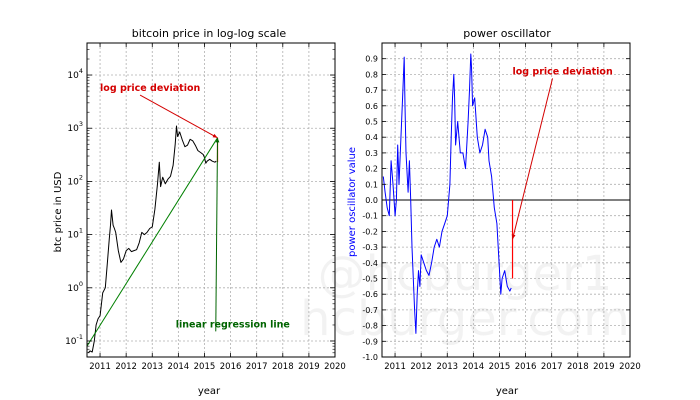 The height and width of the screenshot is (400, 700). I want to click on y-tick-label: 0.3, so click(371, 153).